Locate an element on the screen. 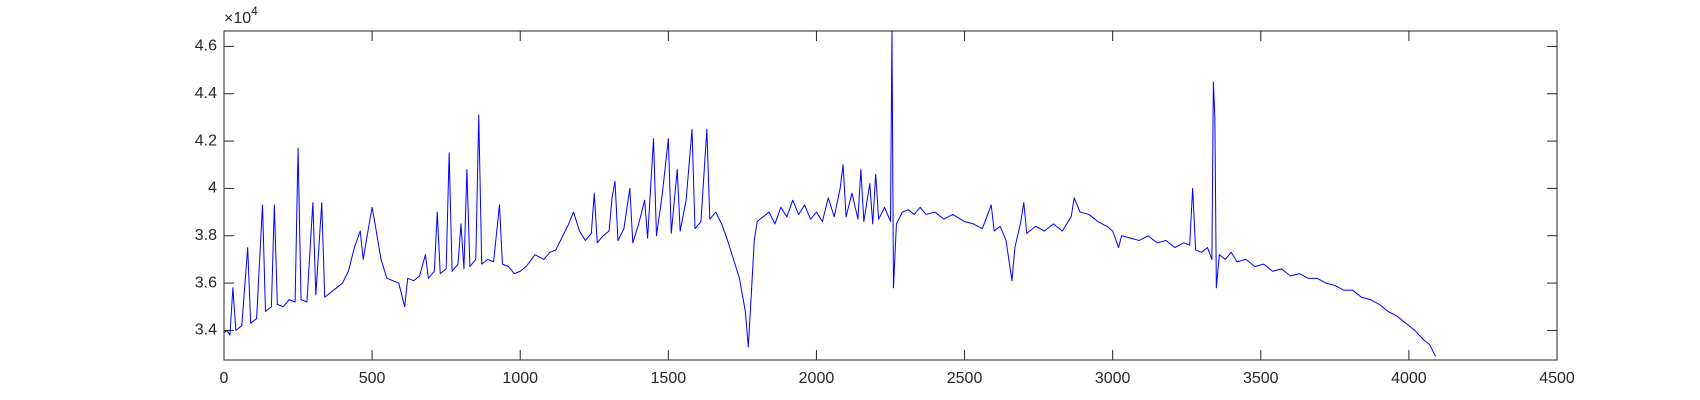 This screenshot has width=1700, height=400. y-multiplier-exponent: 4 is located at coordinates (254, 11).